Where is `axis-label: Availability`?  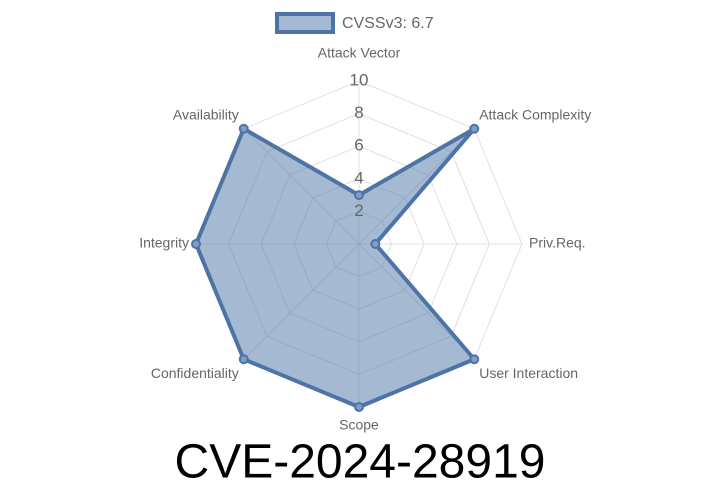
axis-label: Availability is located at coordinates (206, 114).